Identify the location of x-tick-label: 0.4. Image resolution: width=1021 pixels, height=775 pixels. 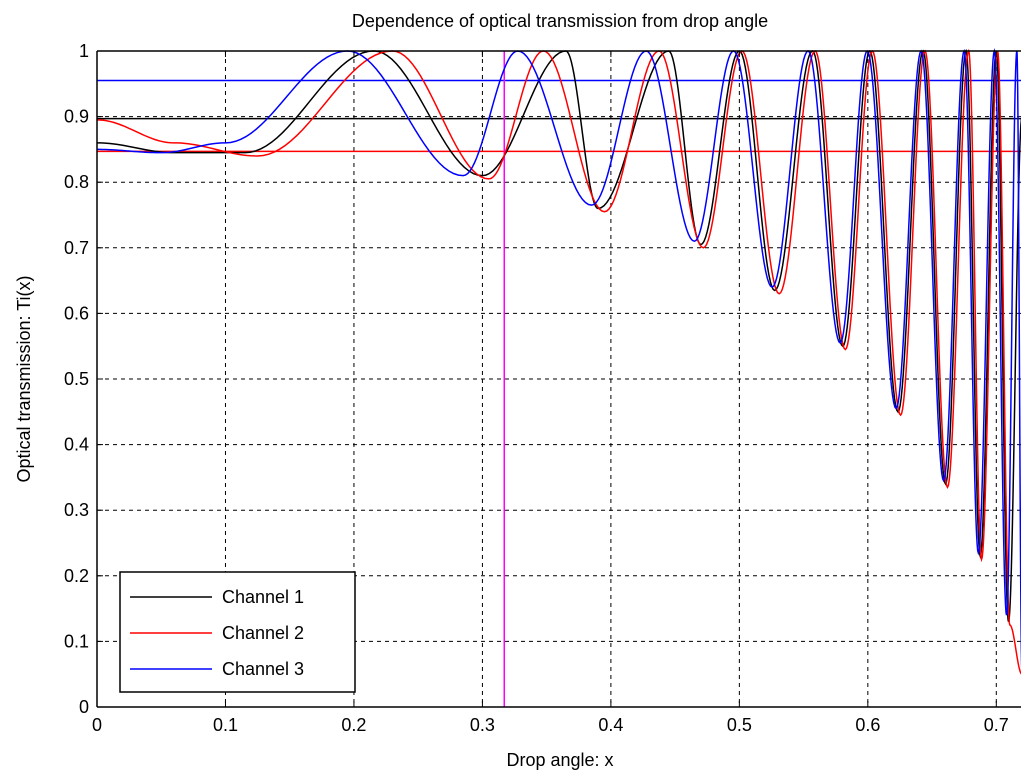
(610, 725).